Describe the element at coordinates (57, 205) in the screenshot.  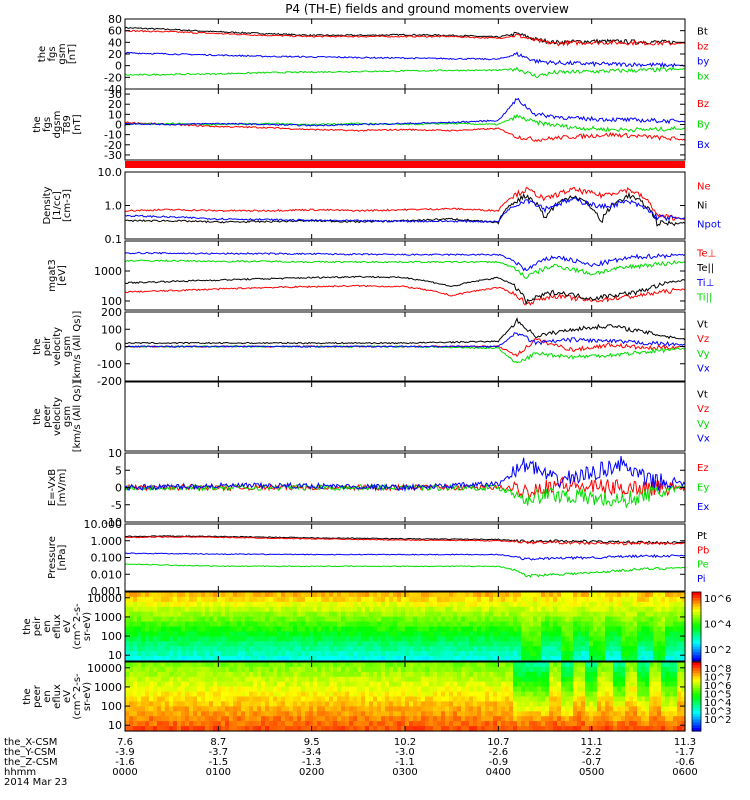
I see `density-ylabel-line: [1/cc]` at that location.